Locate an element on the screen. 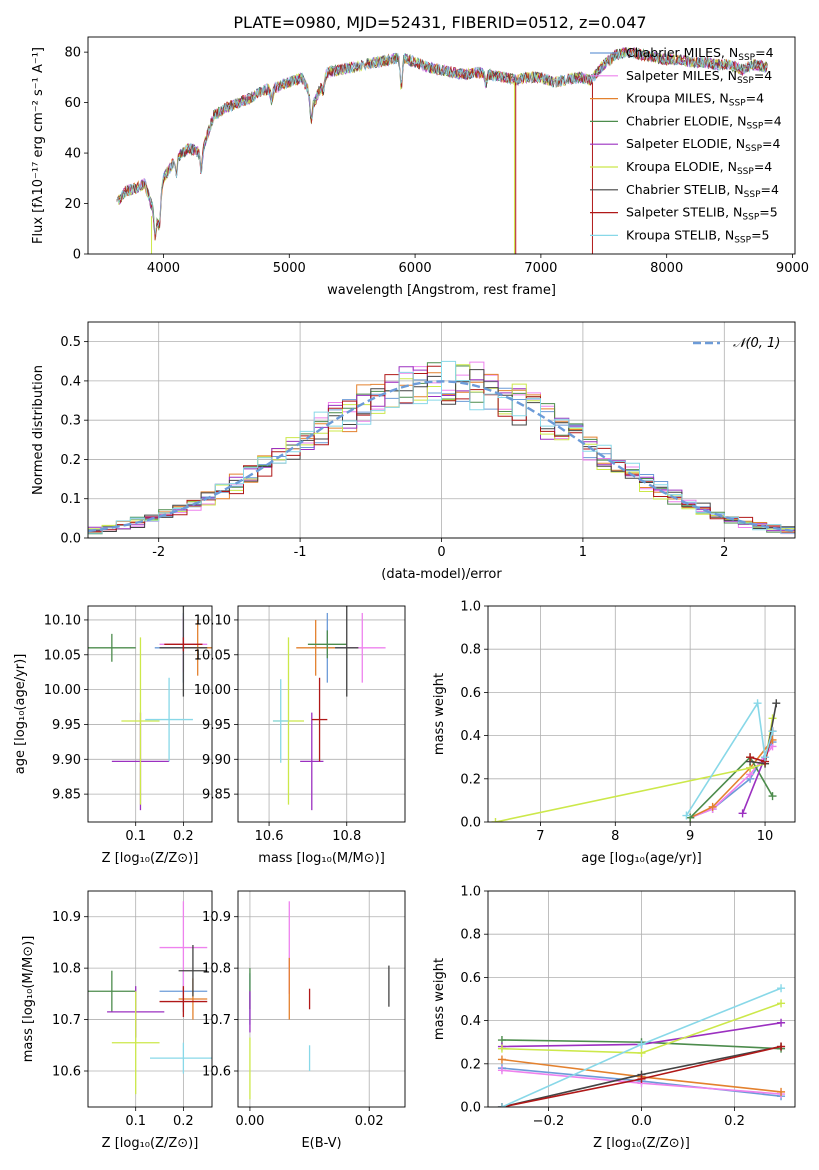 This screenshot has height=1170, width=819. legend-label: Kroupa ELODIE, NSSP=4 is located at coordinates (699, 168).